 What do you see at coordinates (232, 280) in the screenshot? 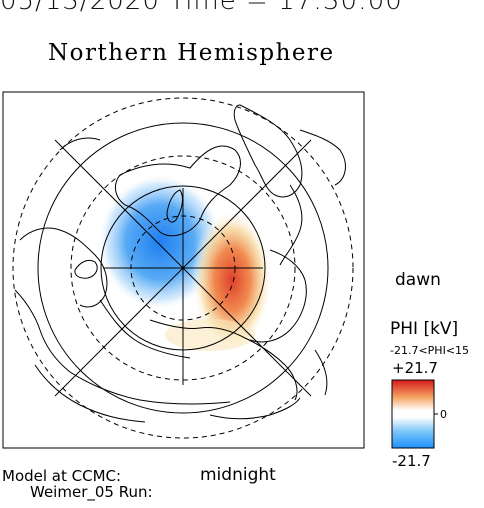
I see `positive-potential-cell` at bounding box center [232, 280].